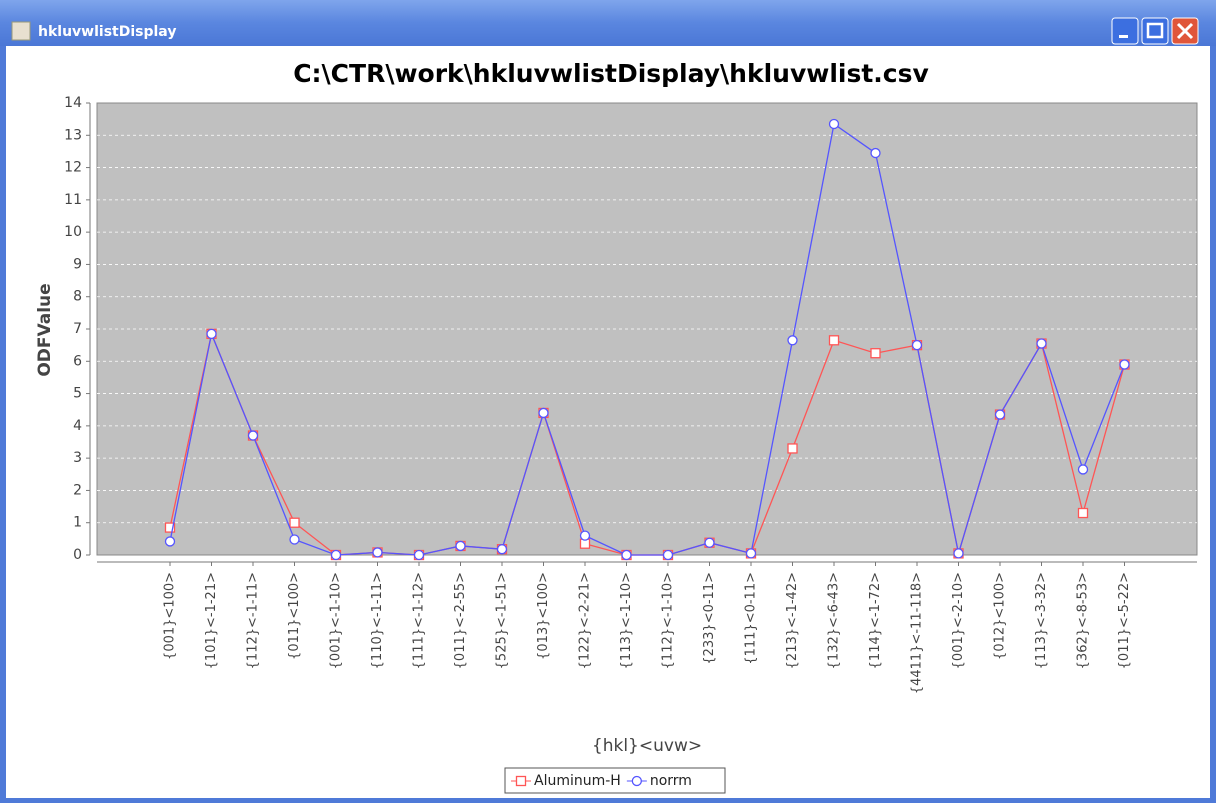  I want to click on y-tick-label: 0, so click(77, 555).